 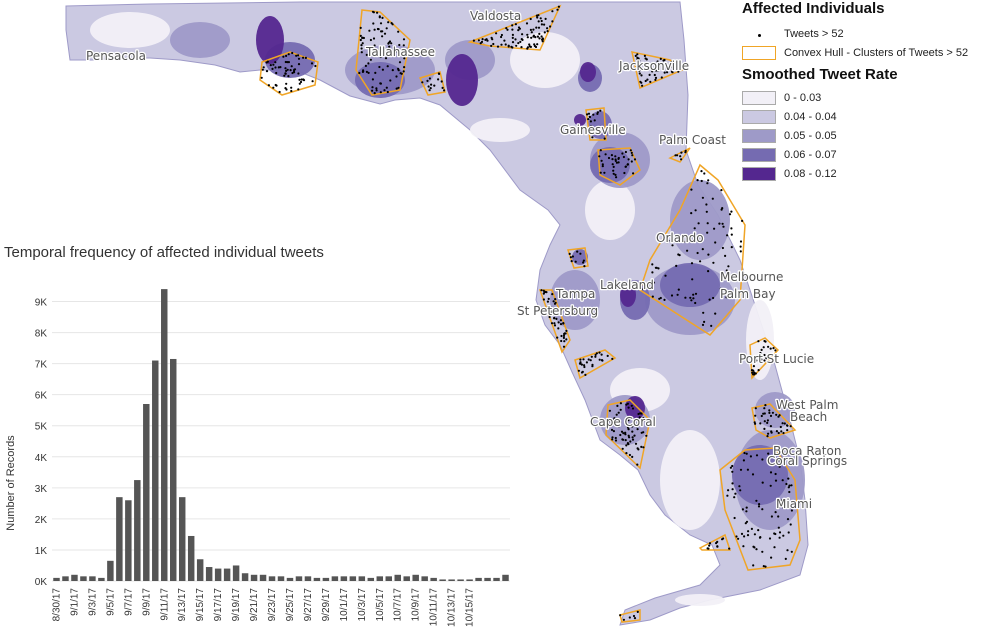 I want to click on x-tick-label: 9/15/17, so click(x=200, y=605).